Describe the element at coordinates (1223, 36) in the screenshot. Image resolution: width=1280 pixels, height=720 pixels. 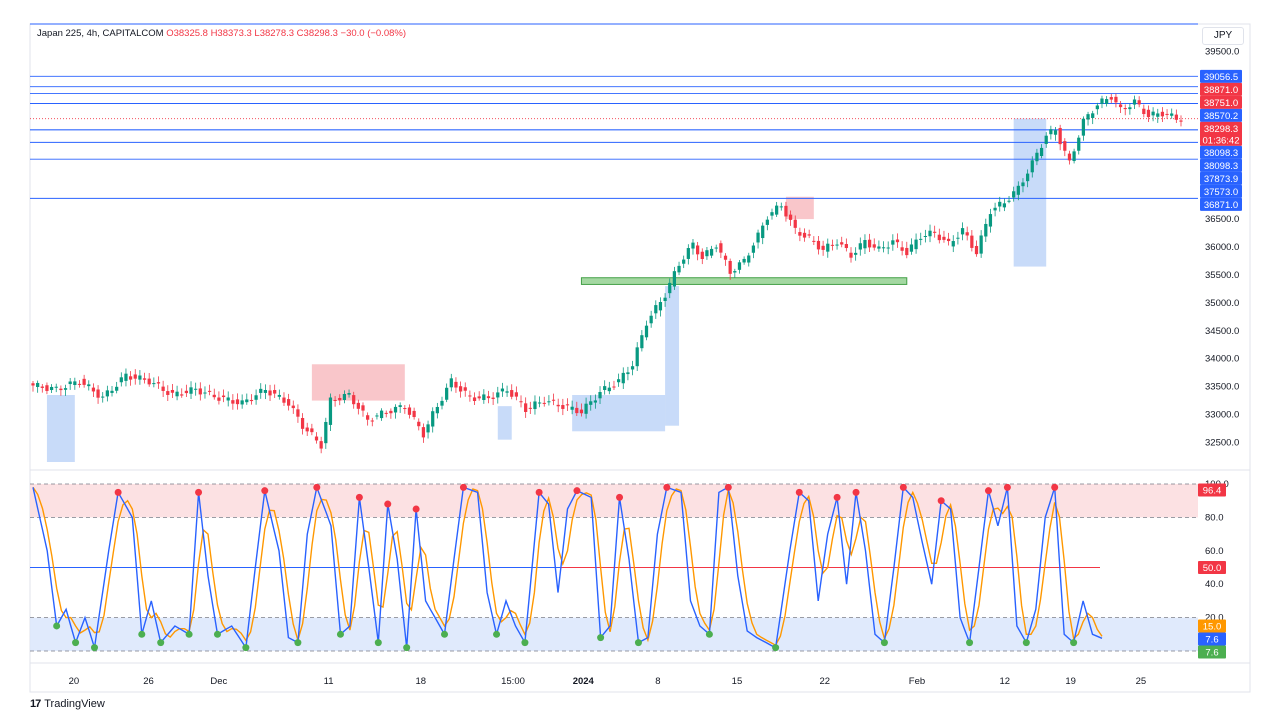
I see `currency-selector: JPY` at that location.